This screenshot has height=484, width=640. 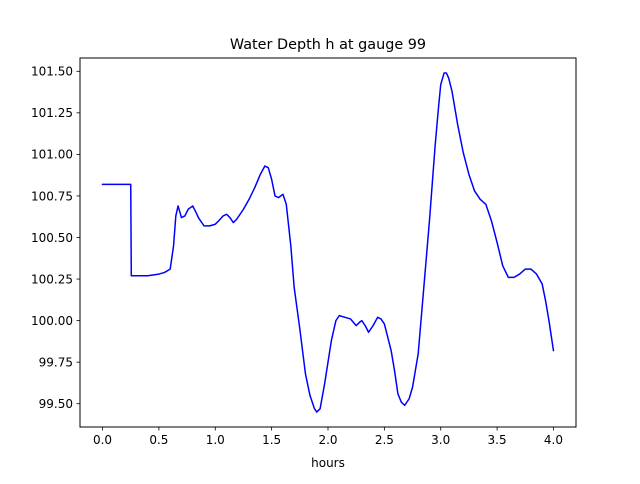 What do you see at coordinates (497, 440) in the screenshot?
I see `x-tick-label: 3.5` at bounding box center [497, 440].